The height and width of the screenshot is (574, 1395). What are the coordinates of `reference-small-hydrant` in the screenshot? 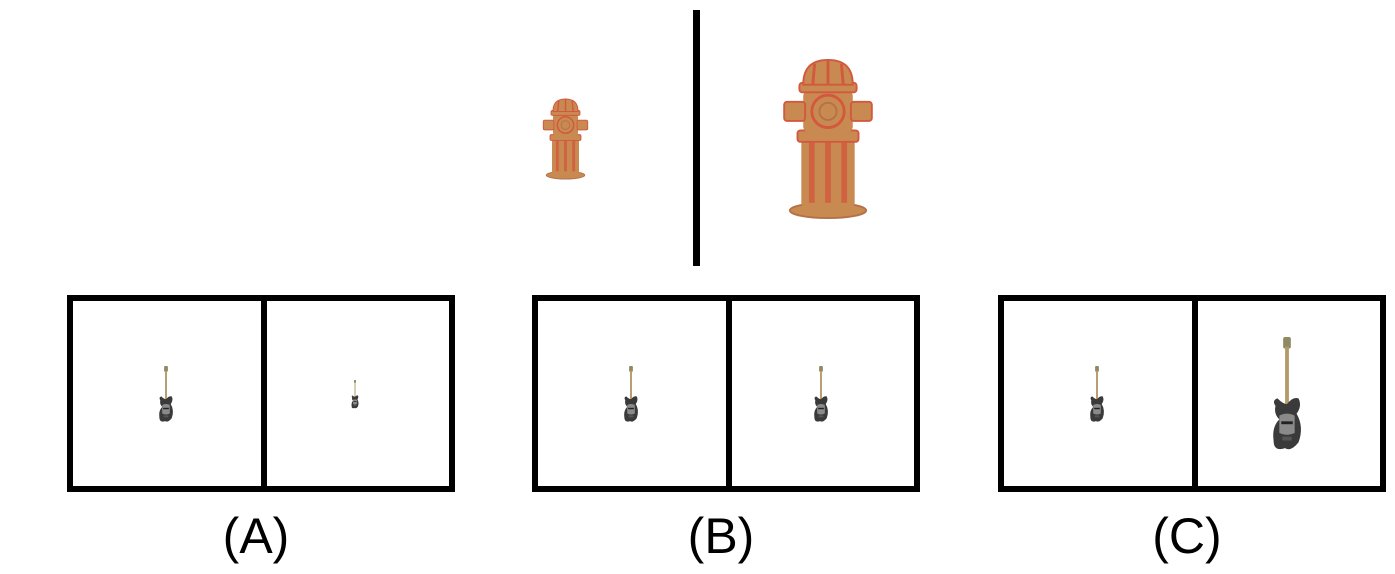 It's located at (565, 139).